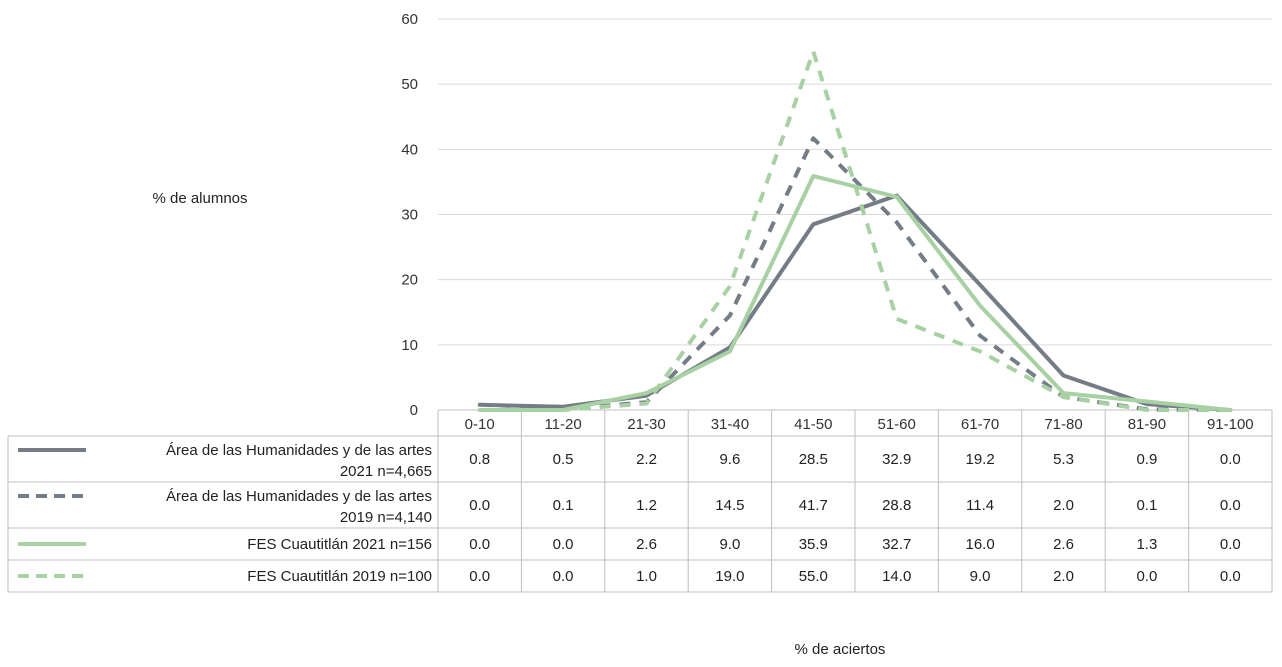  Describe the element at coordinates (409, 84) in the screenshot. I see `y-tick-label: 50` at that location.